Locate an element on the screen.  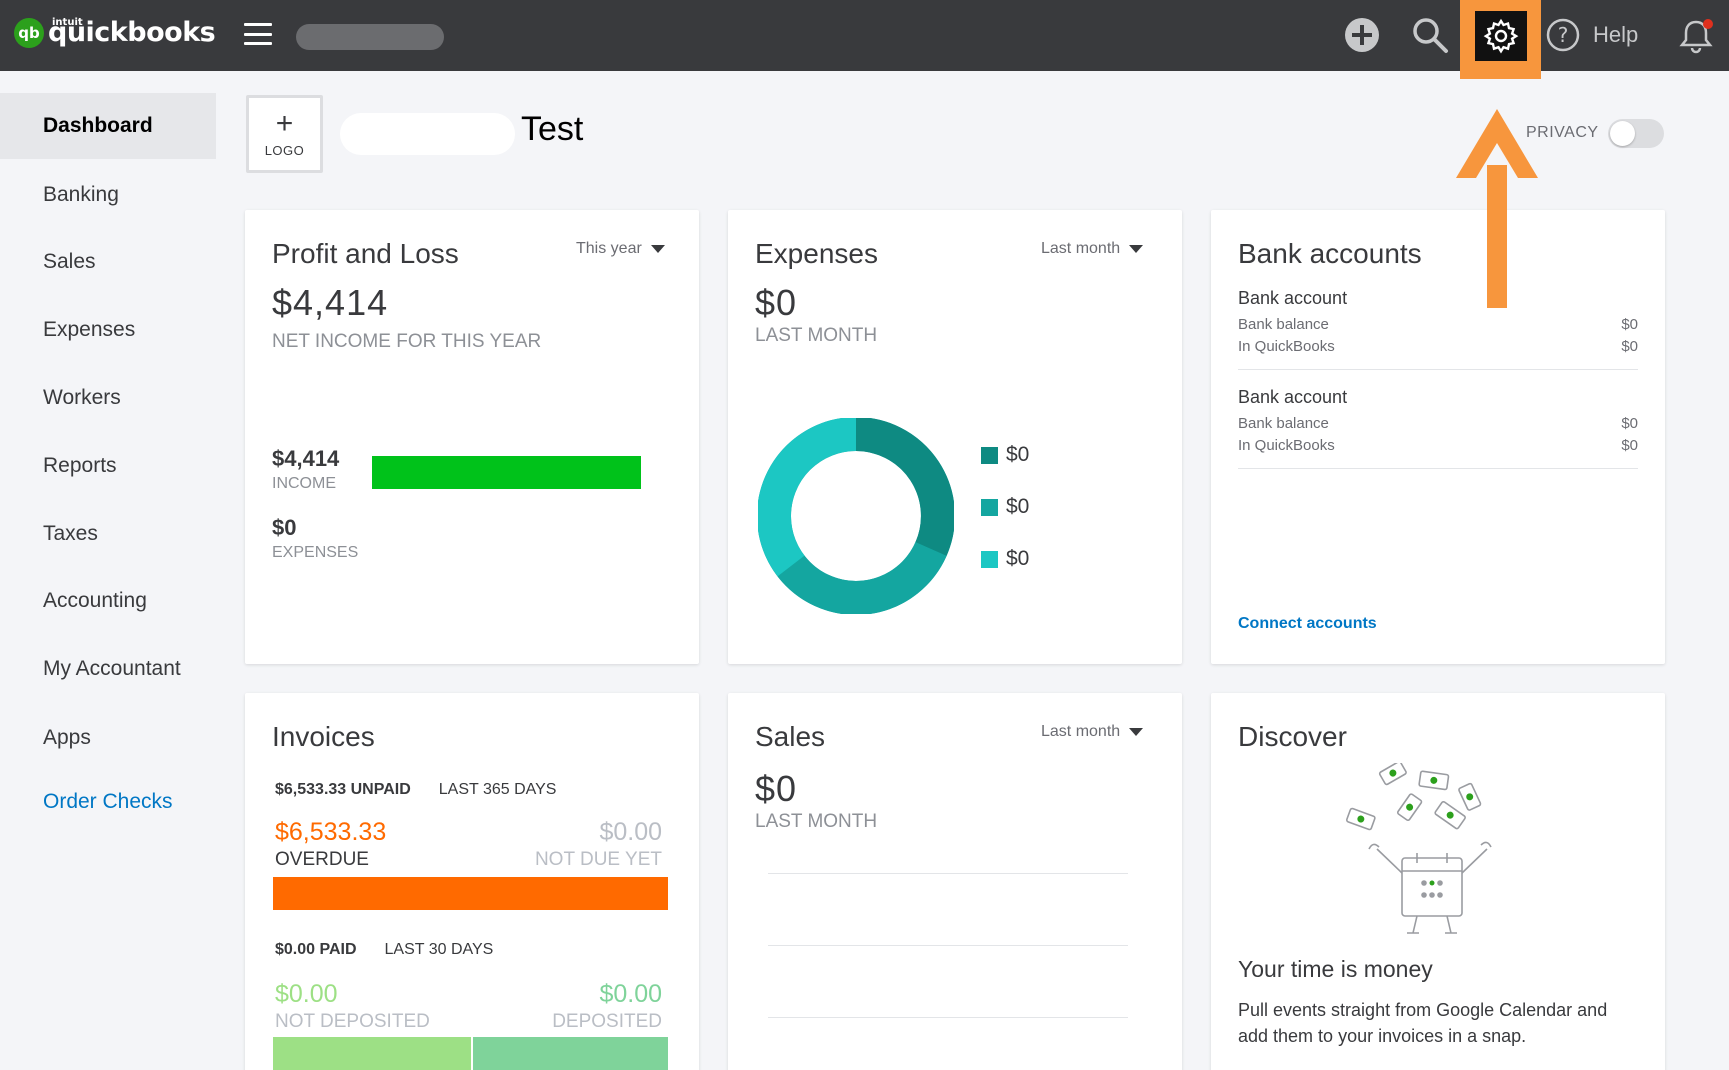
create-plus-icon is located at coordinates (1362, 35).